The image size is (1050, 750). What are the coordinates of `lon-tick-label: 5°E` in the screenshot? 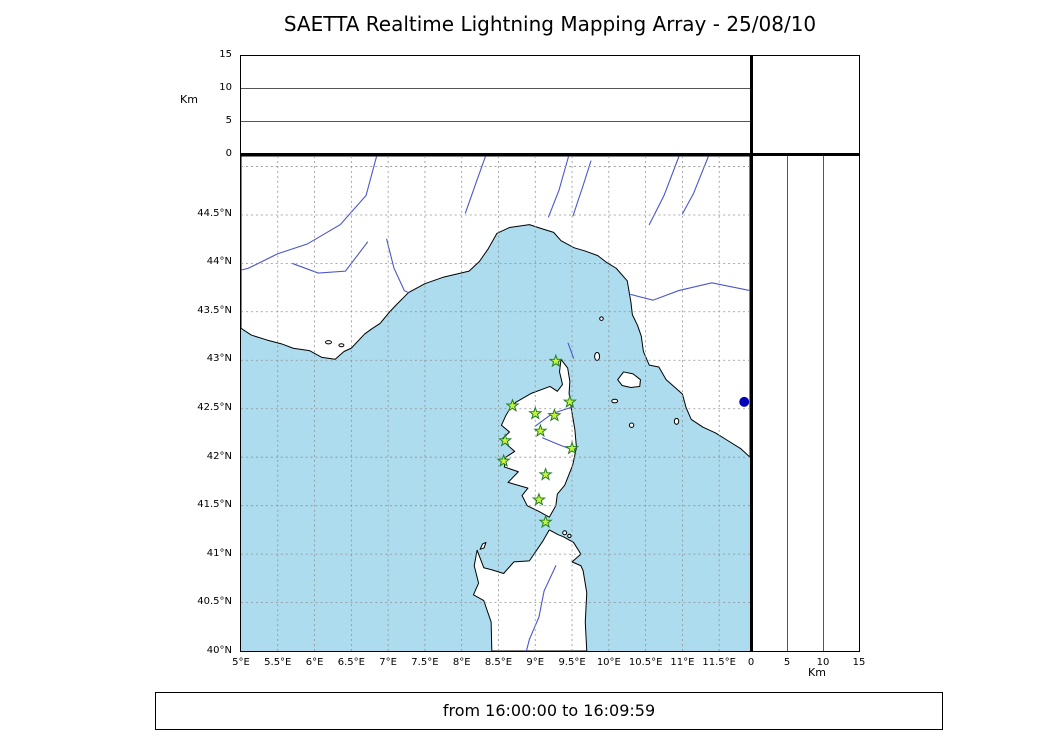 It's located at (241, 662).